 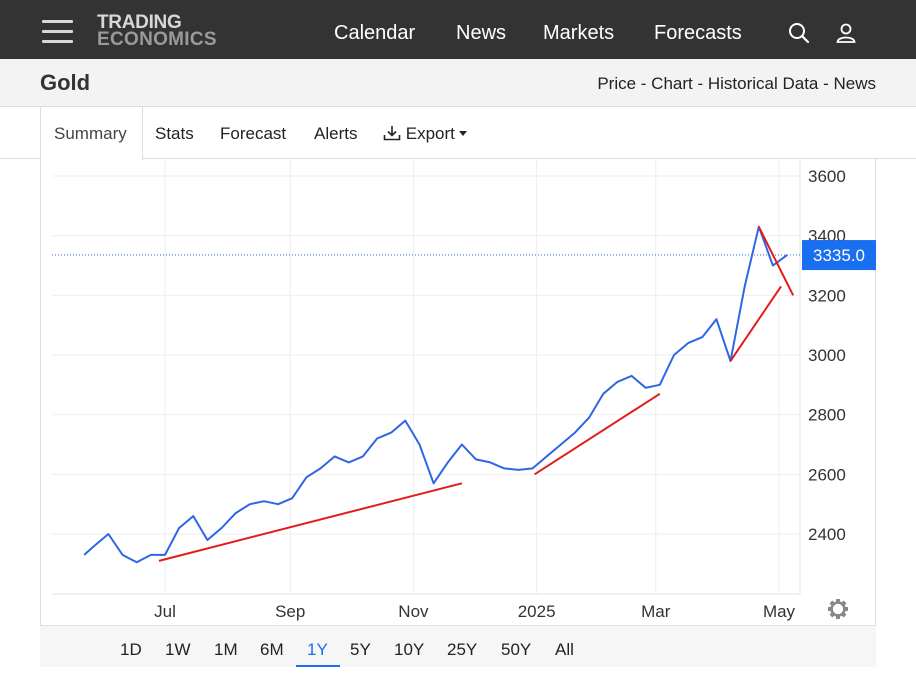 What do you see at coordinates (290, 611) in the screenshot?
I see `x-tick-label: Sep` at bounding box center [290, 611].